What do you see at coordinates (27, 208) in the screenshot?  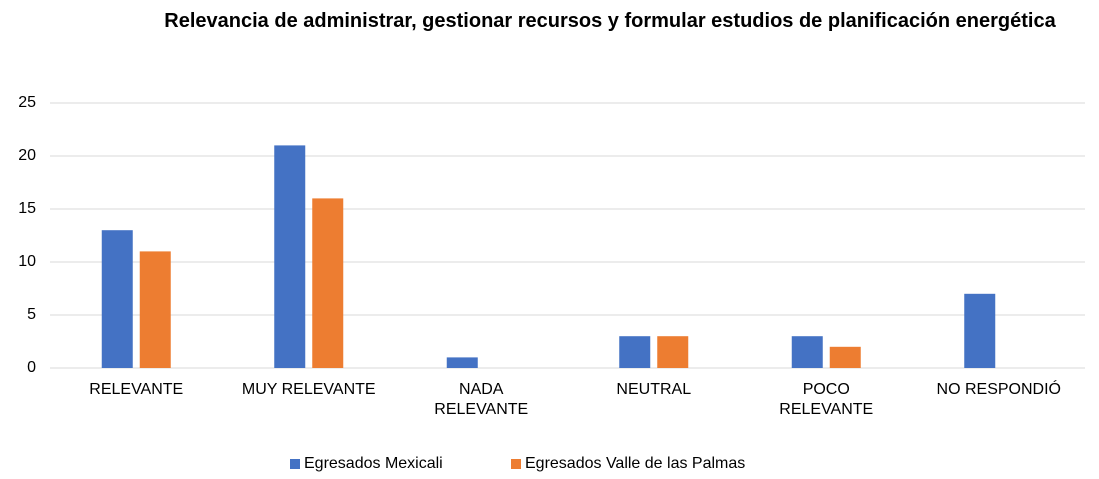 I see `y-tick-label: 15` at bounding box center [27, 208].